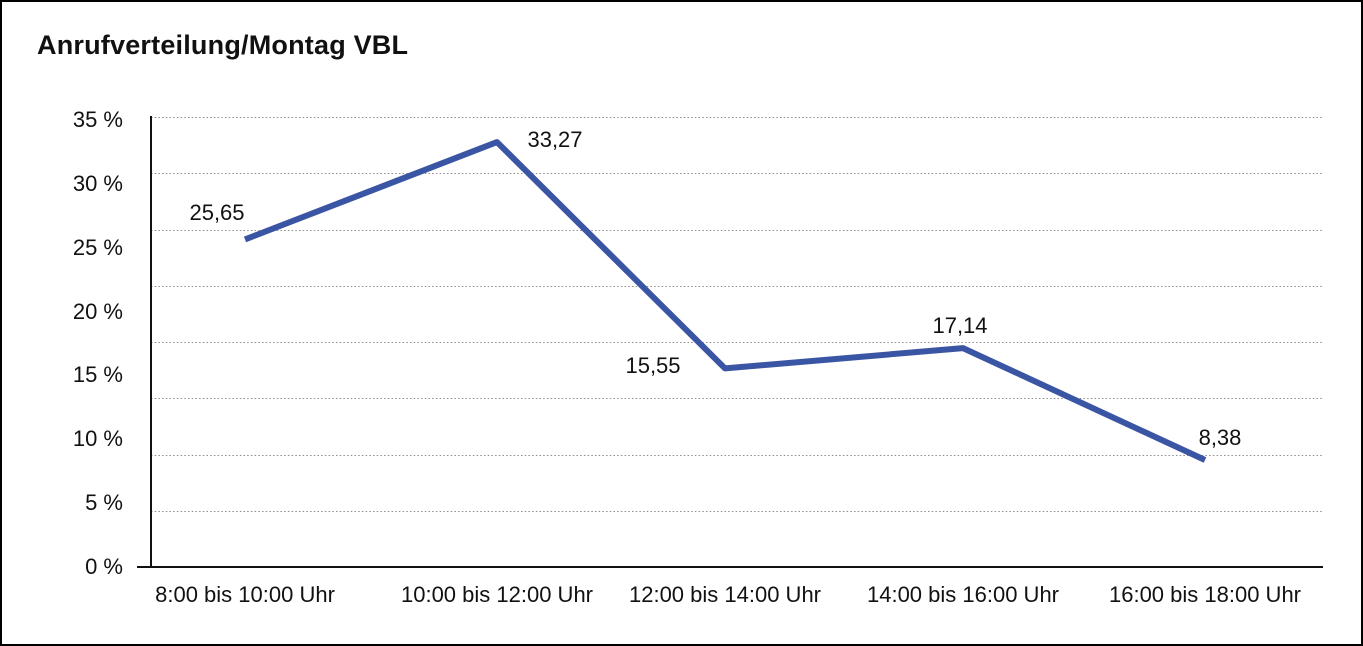 This screenshot has width=1363, height=646. Describe the element at coordinates (104, 503) in the screenshot. I see `y-tick-label: 5 %` at that location.